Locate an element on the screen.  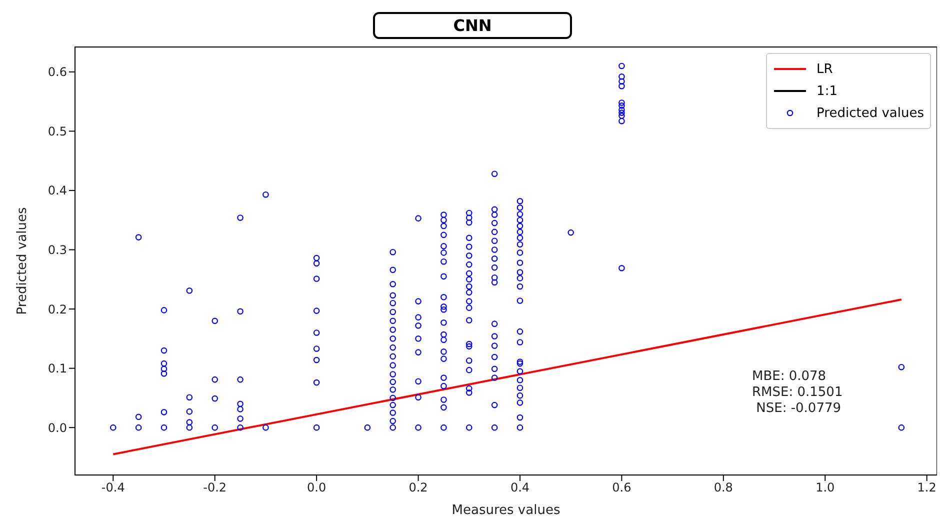
x-tick-label: 0.0 is located at coordinates (316, 487).